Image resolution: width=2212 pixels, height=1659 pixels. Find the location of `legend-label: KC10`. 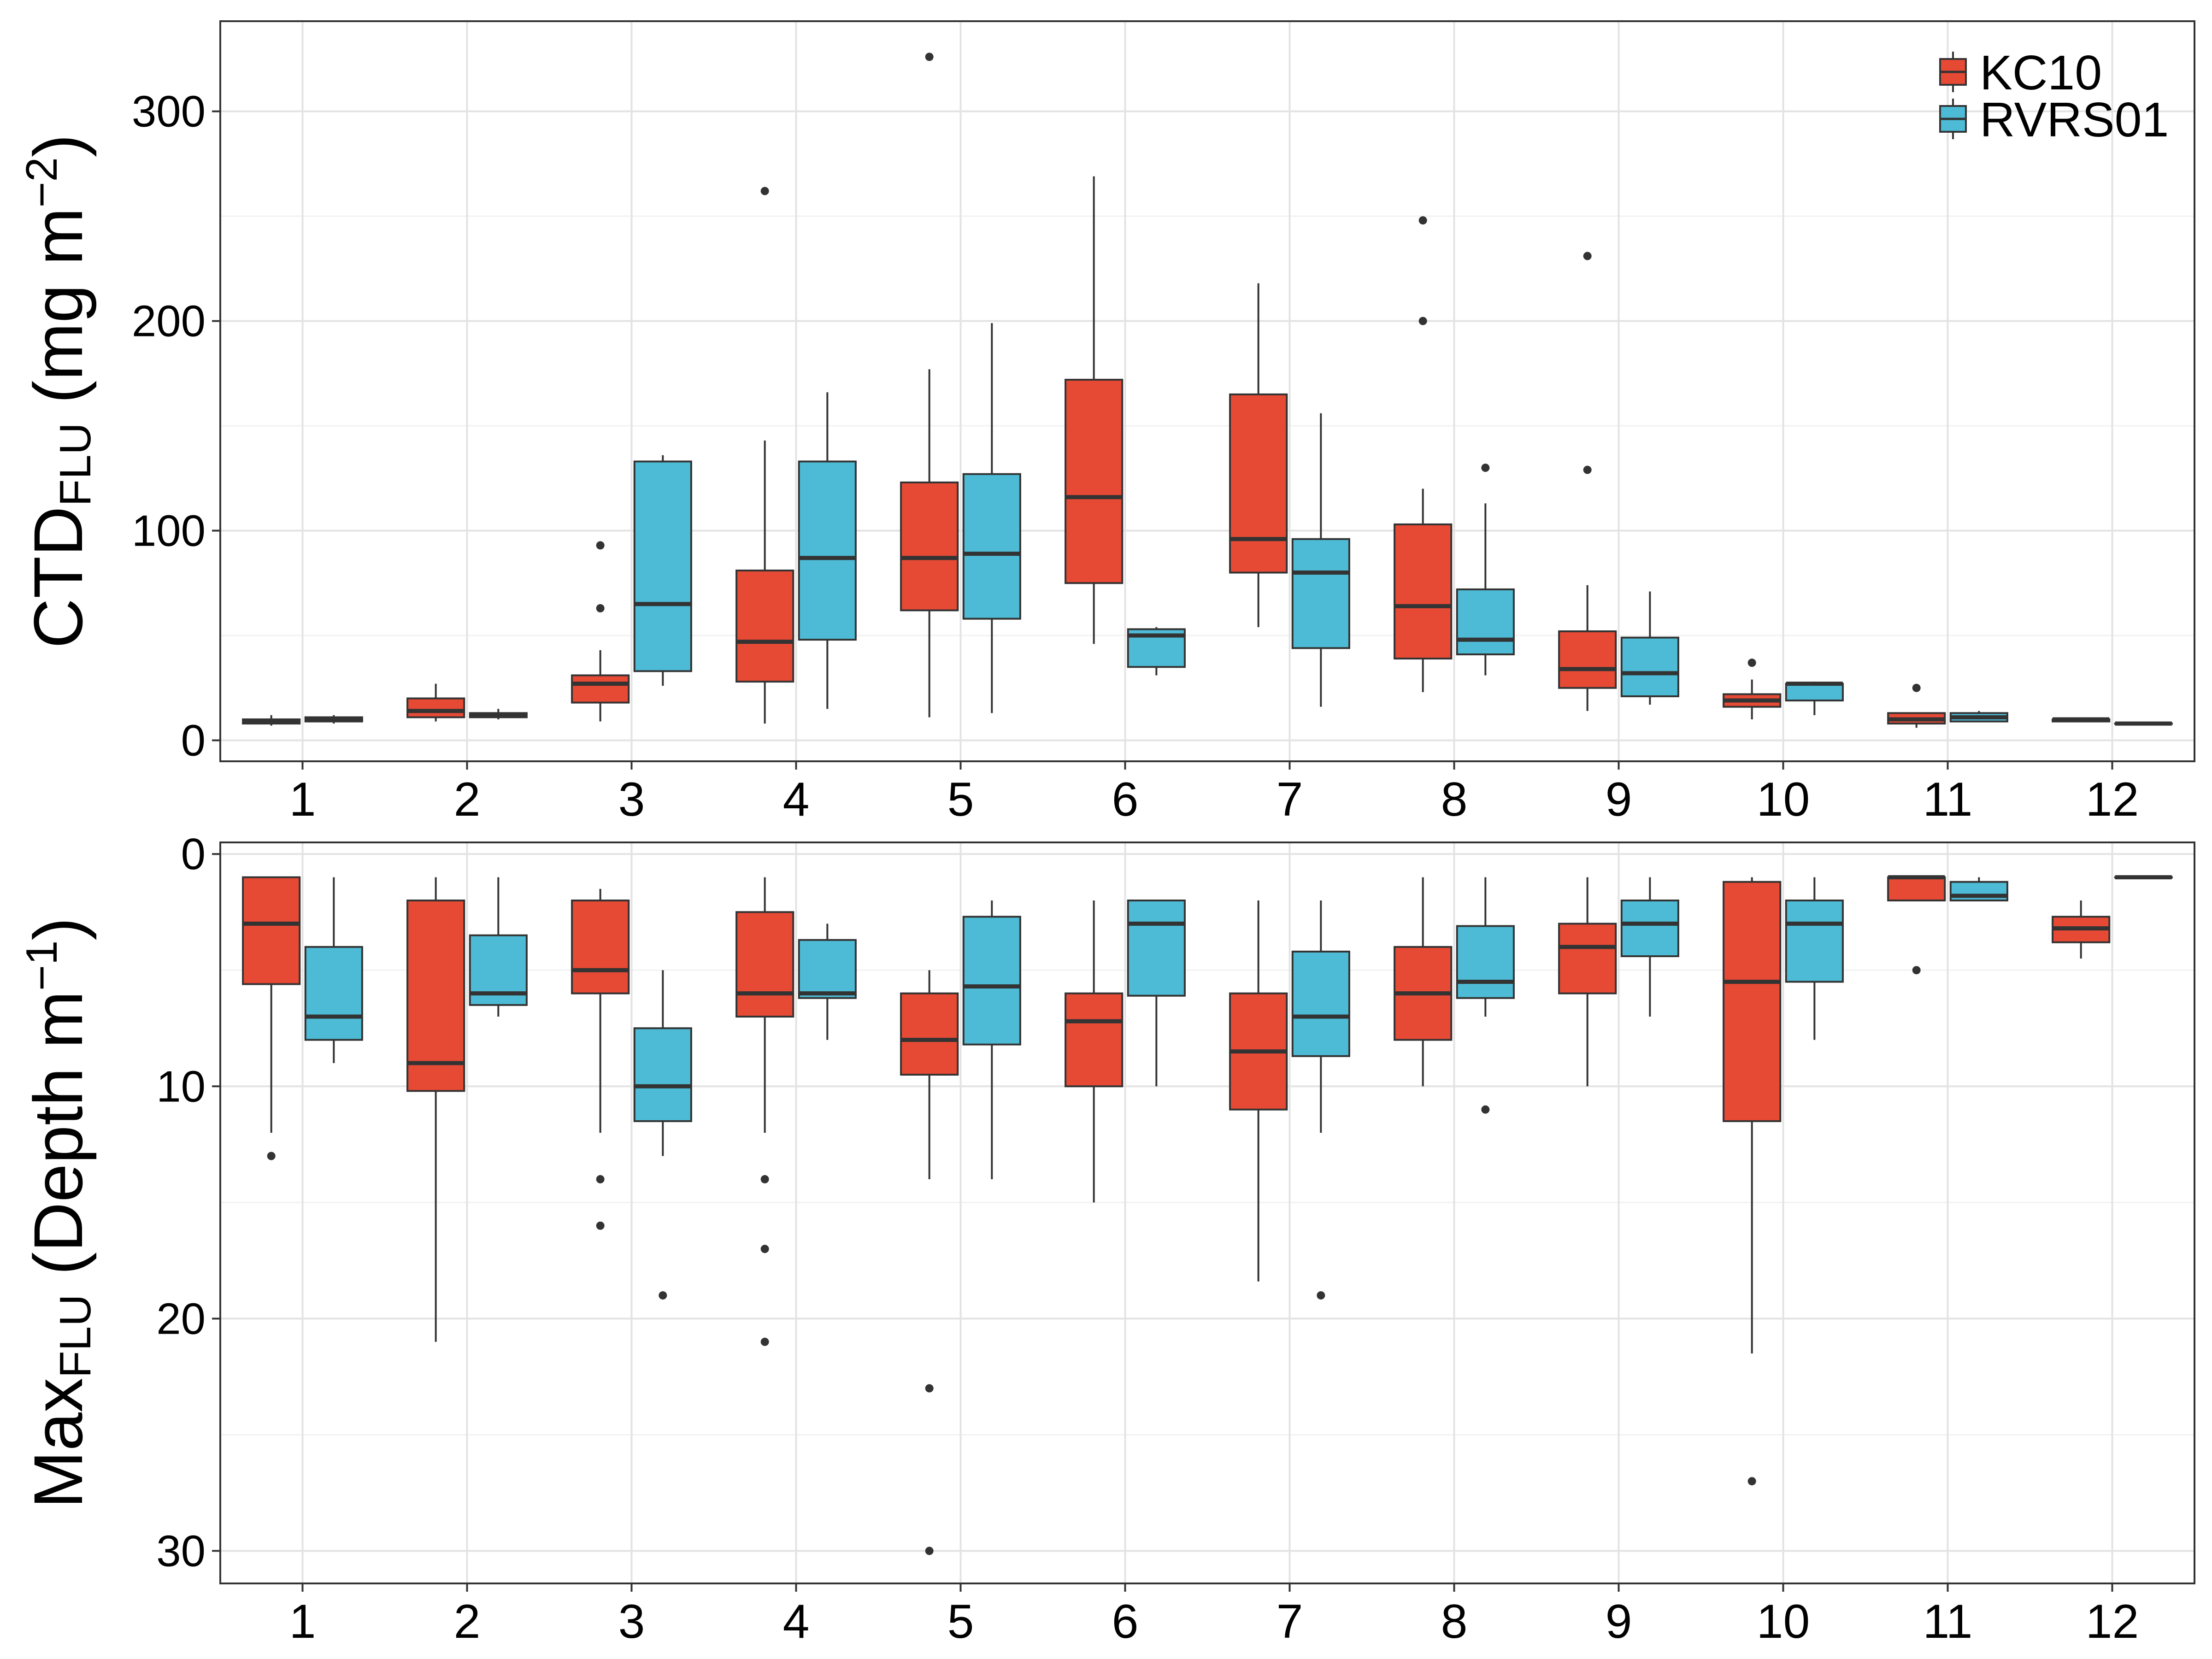

legend-label: KC10 is located at coordinates (2041, 73).